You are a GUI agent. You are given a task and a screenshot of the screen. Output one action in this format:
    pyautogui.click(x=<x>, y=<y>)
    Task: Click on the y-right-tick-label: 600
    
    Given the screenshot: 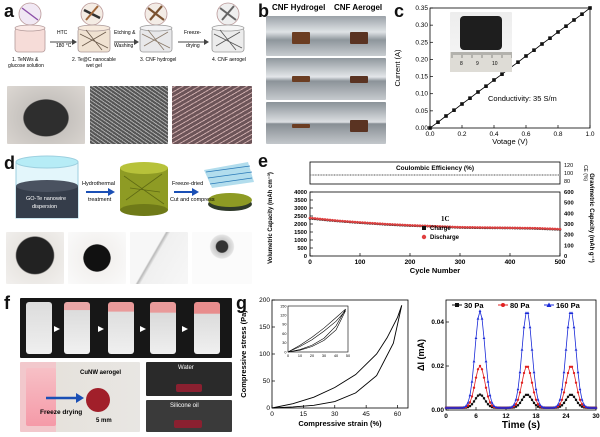 What is the action you would take?
    pyautogui.click(x=569, y=193)
    